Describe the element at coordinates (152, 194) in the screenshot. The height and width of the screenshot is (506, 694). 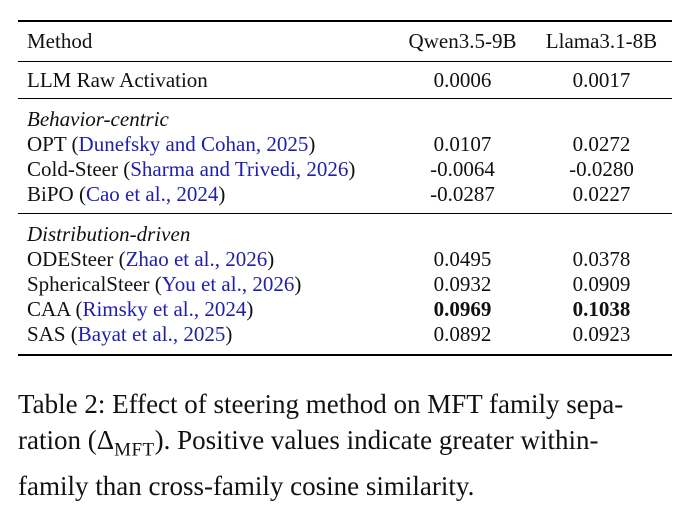
I see `citation-link: Cao et al., 2024` at that location.